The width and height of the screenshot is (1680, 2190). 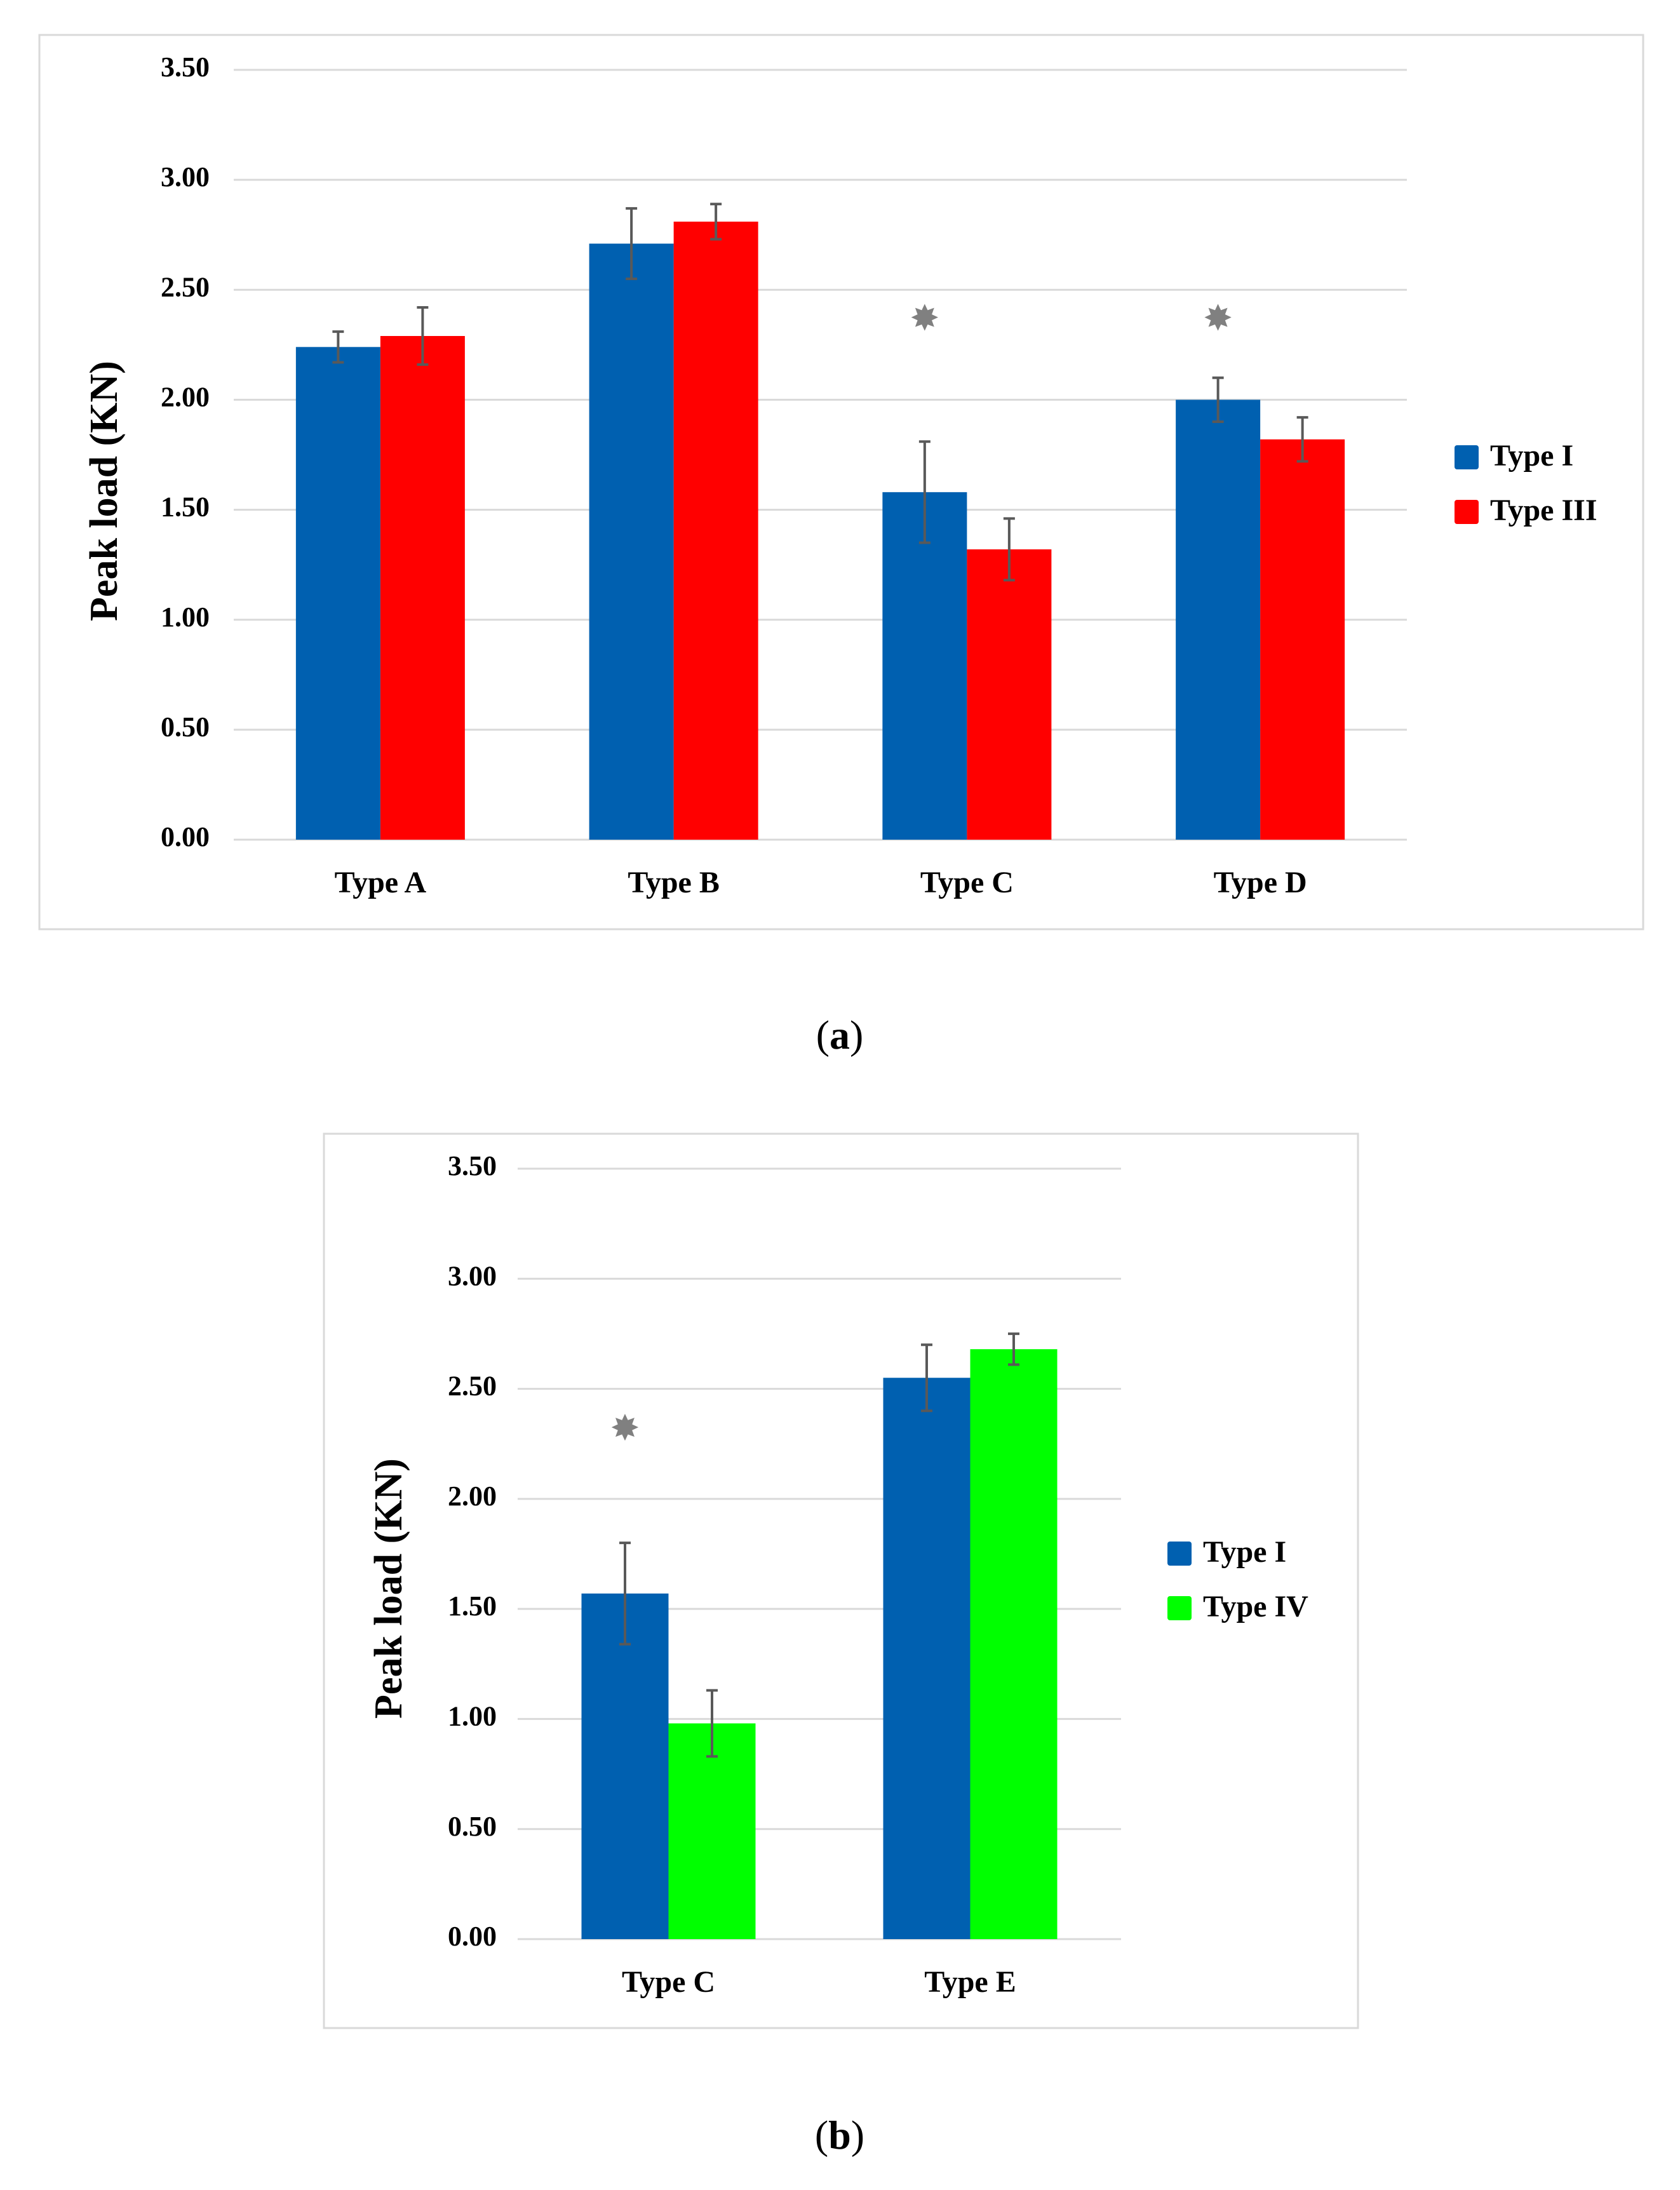 What do you see at coordinates (819, 1982) in the screenshot?
I see `x-tick-labels-b: Type C Type E` at bounding box center [819, 1982].